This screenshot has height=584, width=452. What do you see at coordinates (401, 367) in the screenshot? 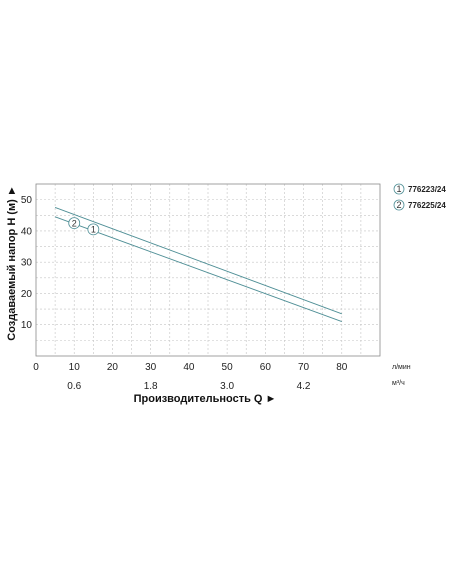
I see `x-unit-primary: л/мин` at bounding box center [401, 367].